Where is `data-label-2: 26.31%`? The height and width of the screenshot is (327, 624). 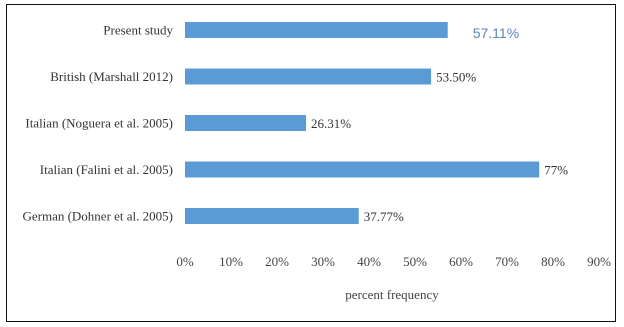
data-label-2: 26.31% is located at coordinates (331, 123).